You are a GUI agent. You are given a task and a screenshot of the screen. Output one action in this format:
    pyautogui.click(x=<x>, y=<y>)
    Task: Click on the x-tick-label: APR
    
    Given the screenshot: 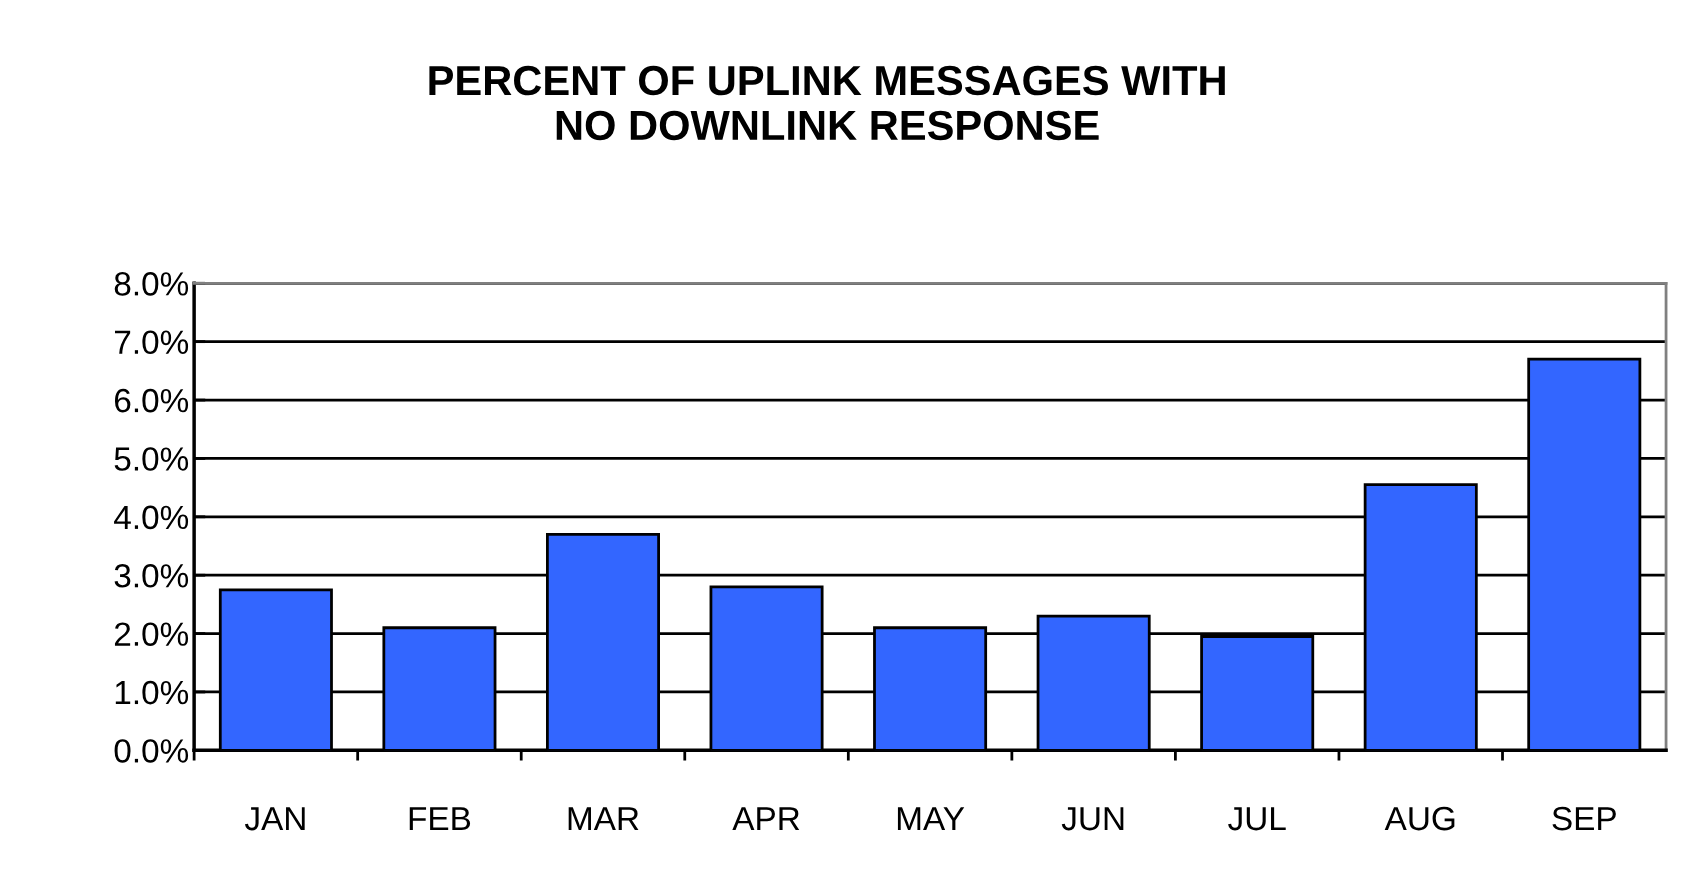 What is the action you would take?
    pyautogui.click(x=766, y=819)
    